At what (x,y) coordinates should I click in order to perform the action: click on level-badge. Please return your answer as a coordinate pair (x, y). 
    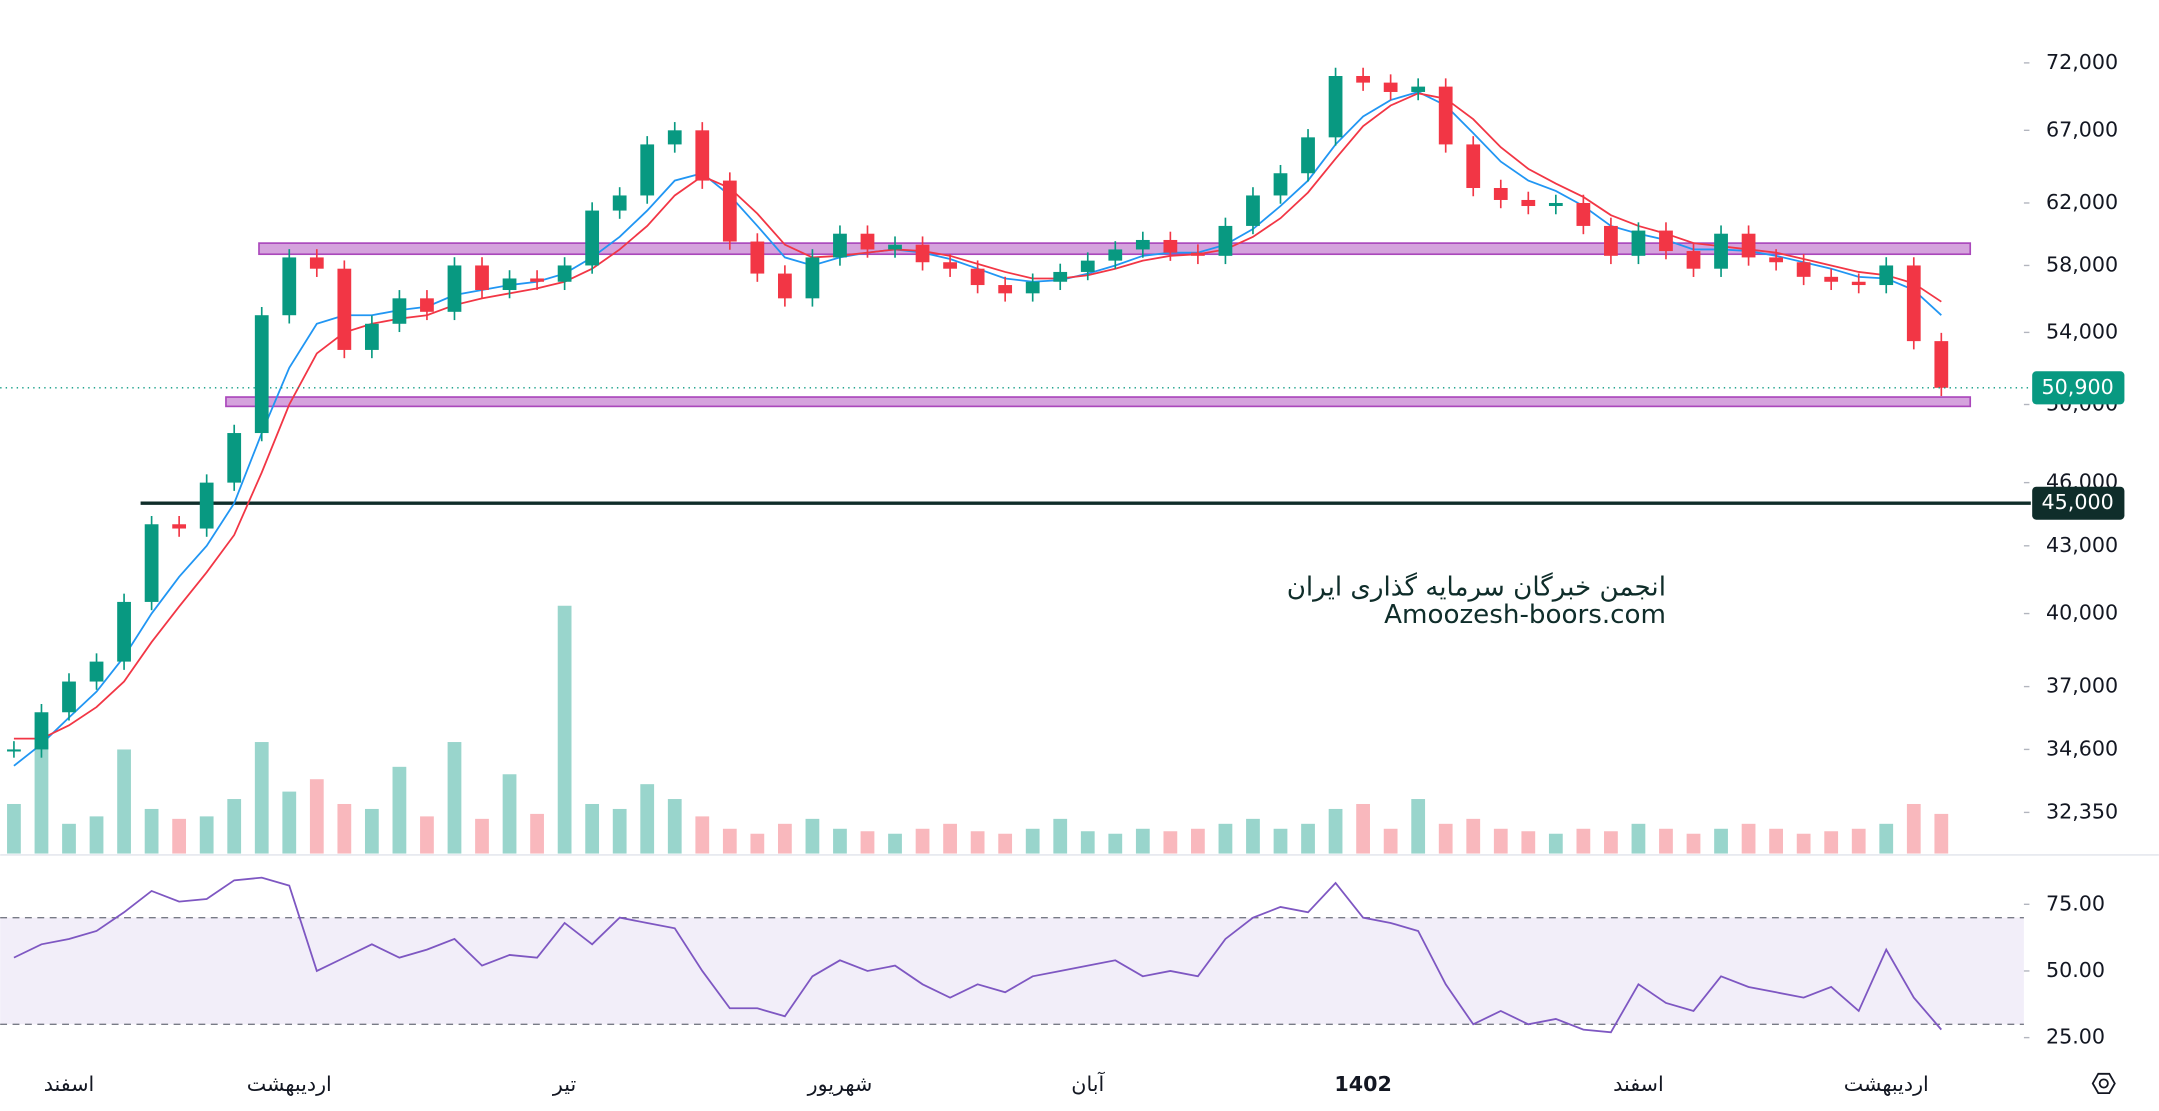
    Looking at the image, I should click on (2078, 503).